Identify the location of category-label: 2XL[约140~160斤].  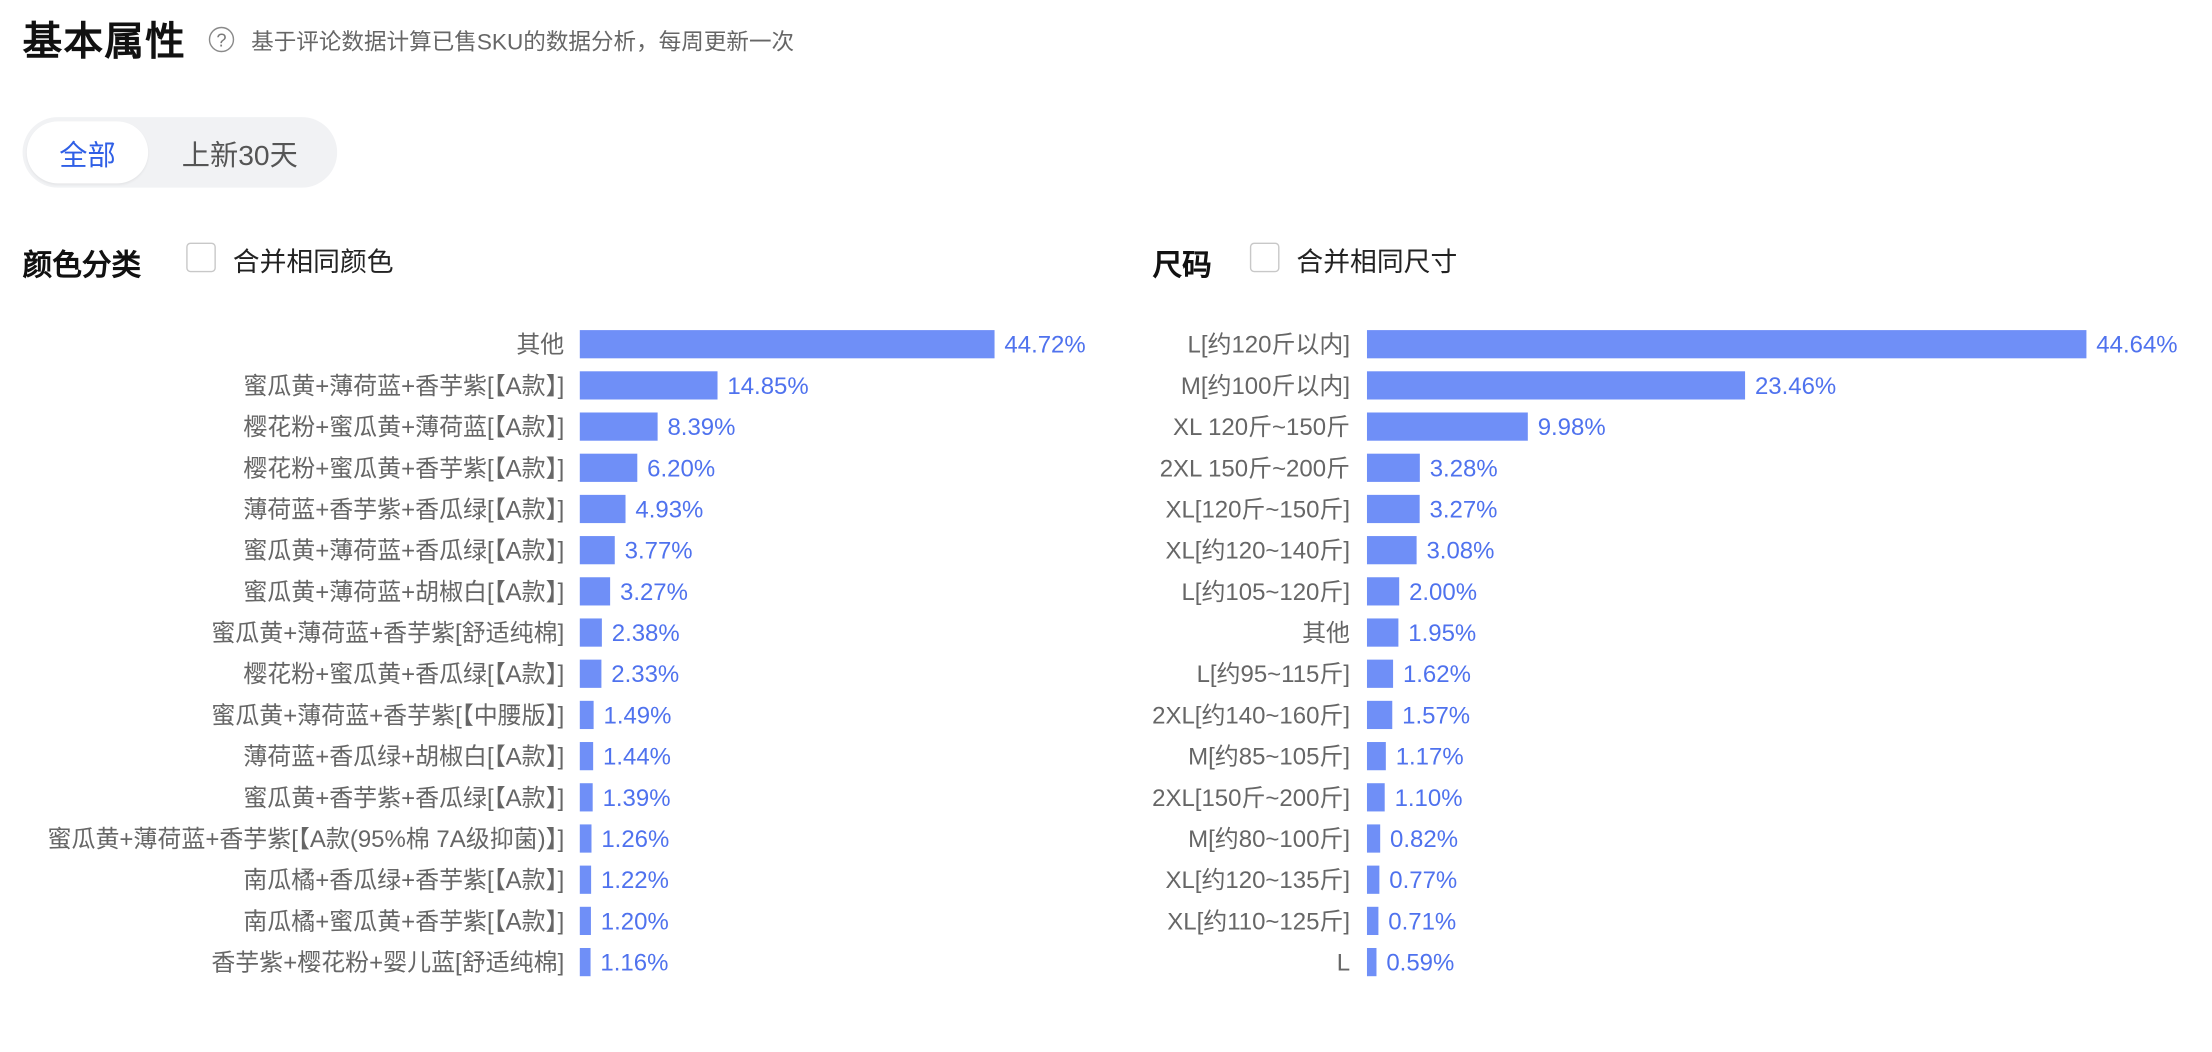
(1251, 715).